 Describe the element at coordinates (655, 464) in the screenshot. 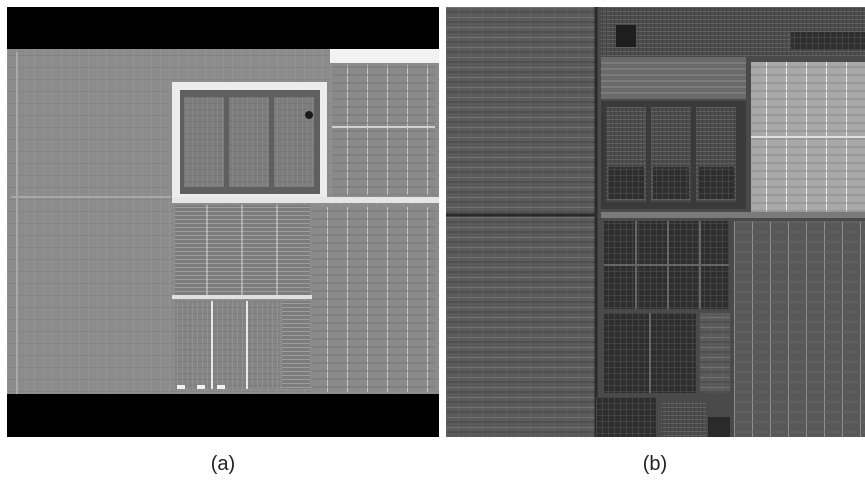

I see `caption-b: (b)` at that location.